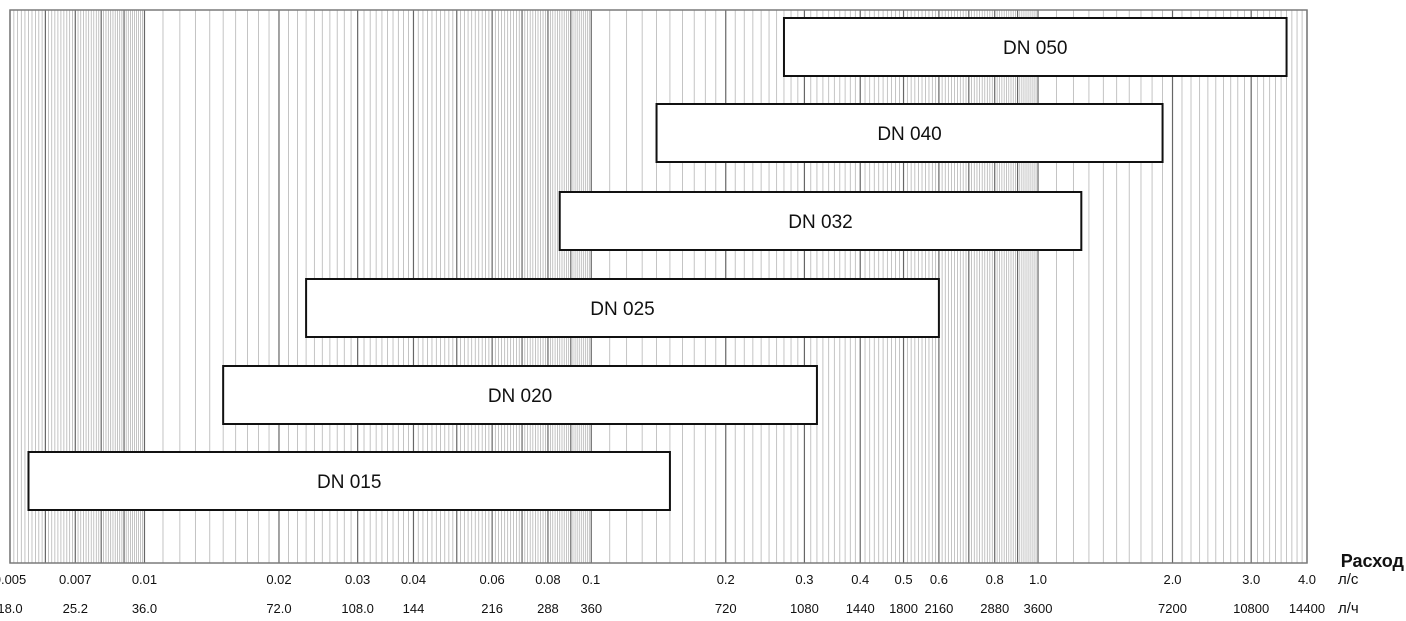 This screenshot has width=1406, height=621. I want to click on tick-label-primary: 3.0, so click(1251, 579).